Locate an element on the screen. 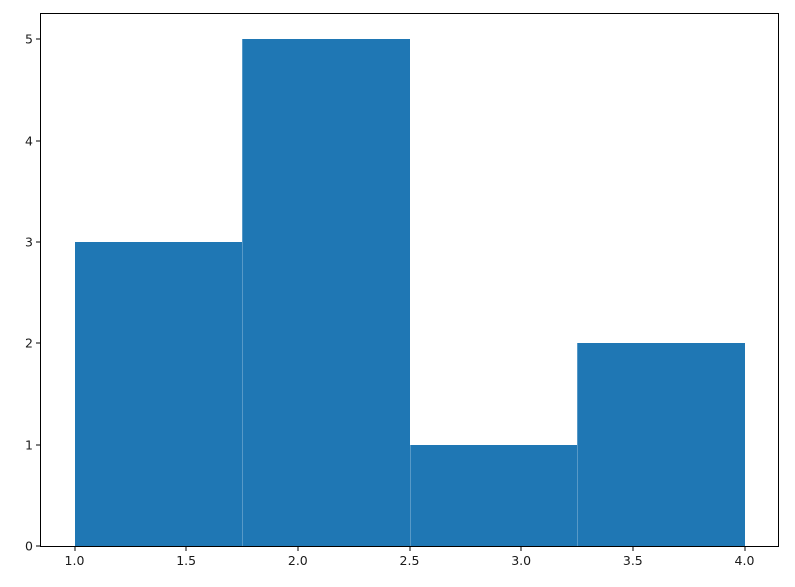 The height and width of the screenshot is (587, 795). x-axis-tick-label: 3.0 is located at coordinates (521, 560).